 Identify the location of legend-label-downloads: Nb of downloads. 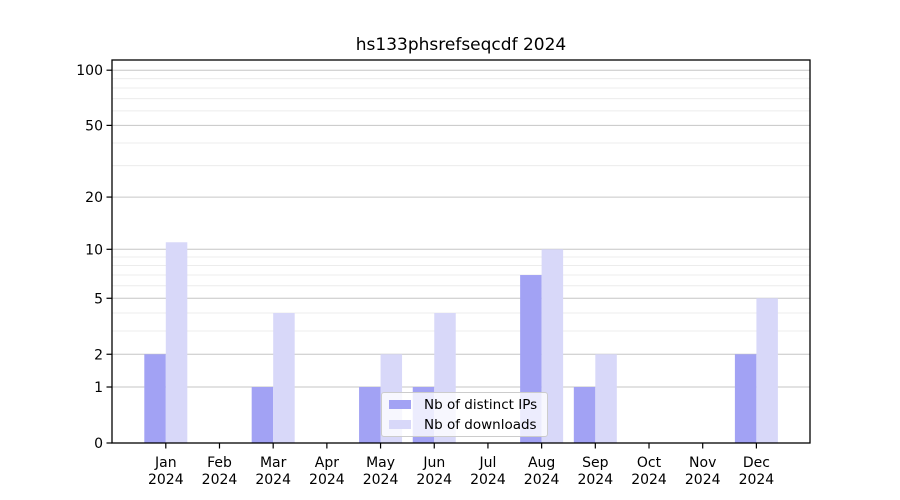
(480, 424).